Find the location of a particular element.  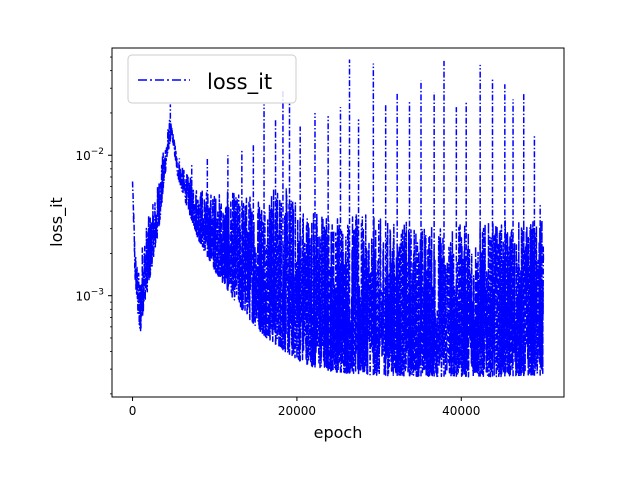

x-tick-label: 20000 is located at coordinates (297, 411).